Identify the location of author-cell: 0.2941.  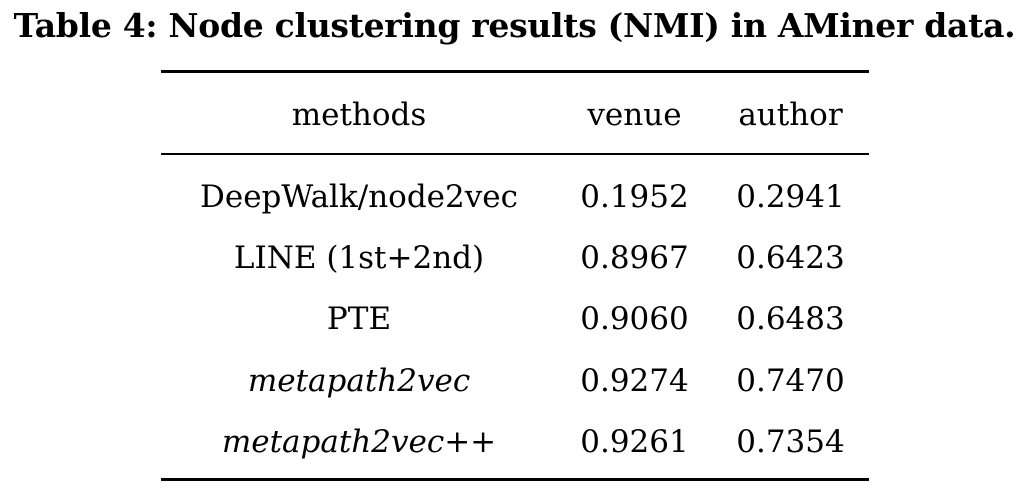
(790, 197).